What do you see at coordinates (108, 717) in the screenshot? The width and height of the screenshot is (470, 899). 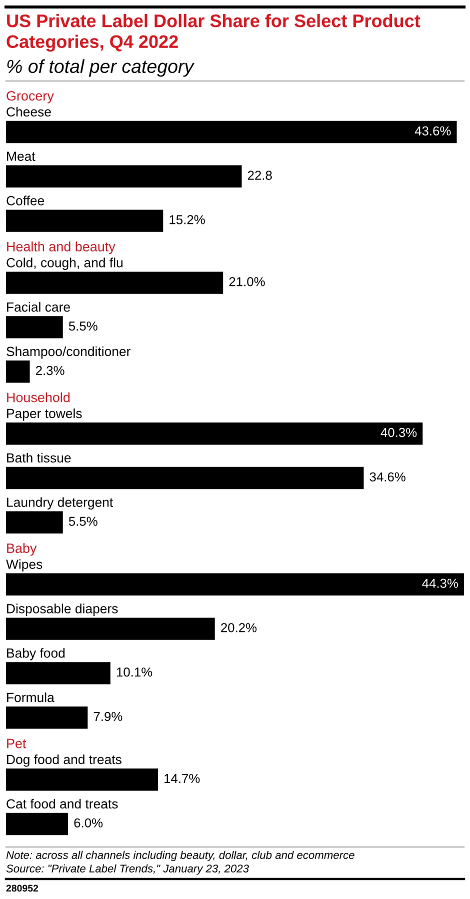 I see `data-label: 7.9%` at bounding box center [108, 717].